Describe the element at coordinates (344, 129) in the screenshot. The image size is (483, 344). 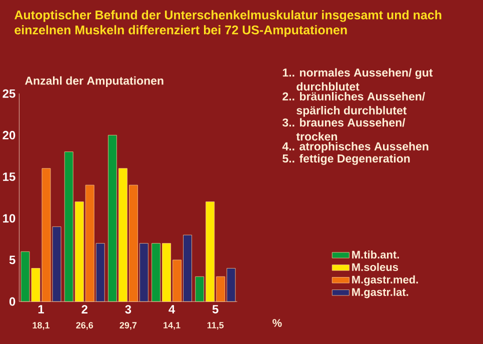
I see `text: 3.. braunes Aussehen/ trocken` at that location.